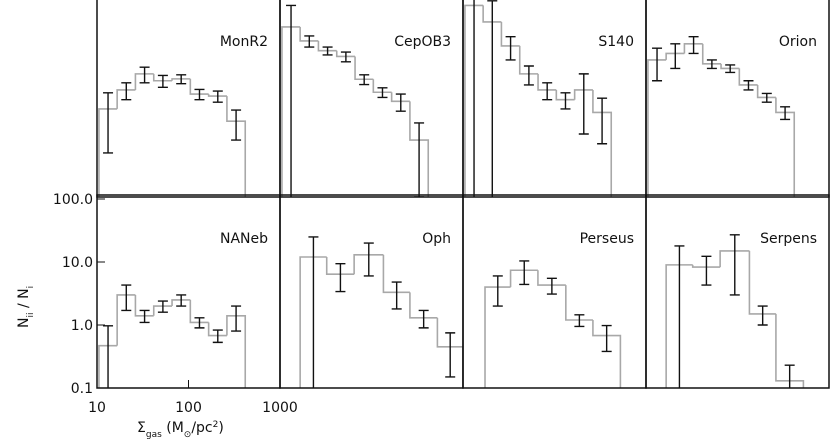 The height and width of the screenshot is (443, 830). What do you see at coordinates (24, 300) in the screenshot?
I see `ylabel-part: / N` at bounding box center [24, 300].